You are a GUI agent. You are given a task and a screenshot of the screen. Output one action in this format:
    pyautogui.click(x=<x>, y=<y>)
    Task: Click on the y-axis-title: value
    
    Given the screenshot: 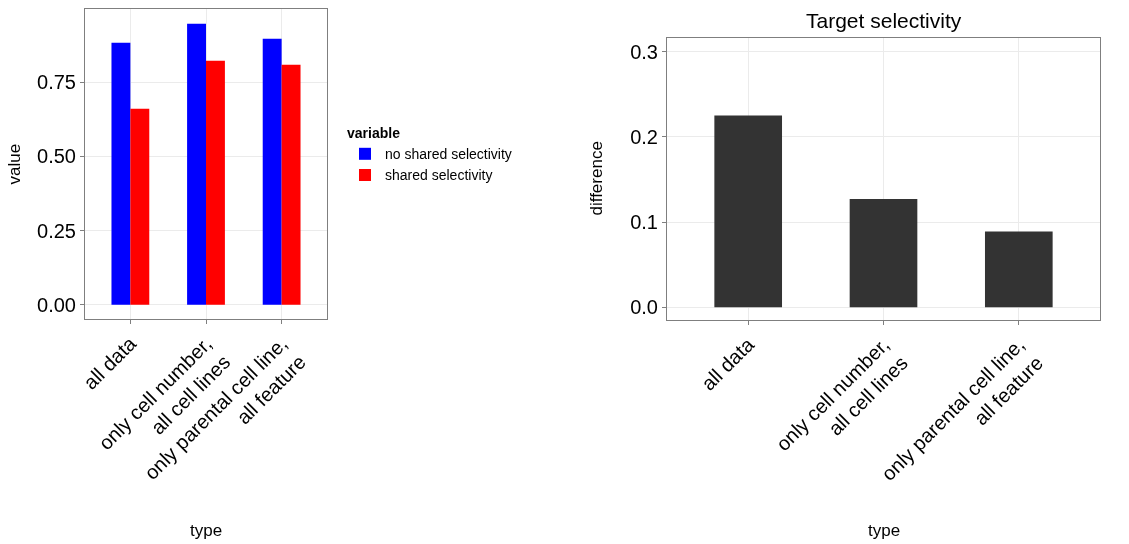 What is the action you would take?
    pyautogui.click(x=14, y=164)
    